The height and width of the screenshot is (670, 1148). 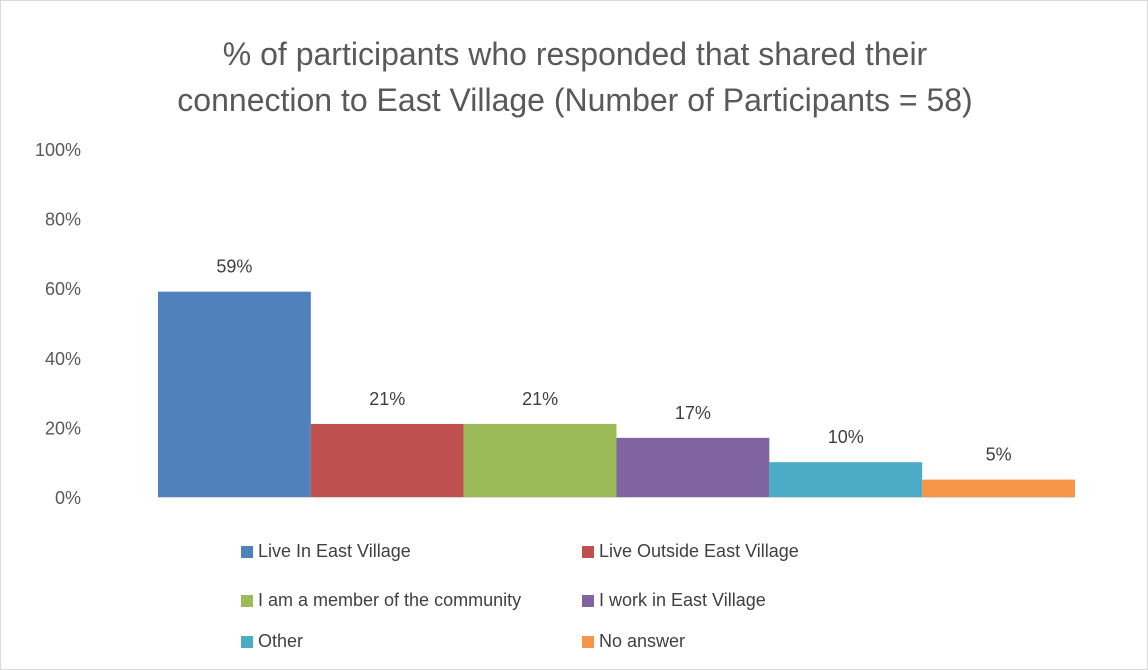 What do you see at coordinates (63, 359) in the screenshot?
I see `y-tick-label: 40%` at bounding box center [63, 359].